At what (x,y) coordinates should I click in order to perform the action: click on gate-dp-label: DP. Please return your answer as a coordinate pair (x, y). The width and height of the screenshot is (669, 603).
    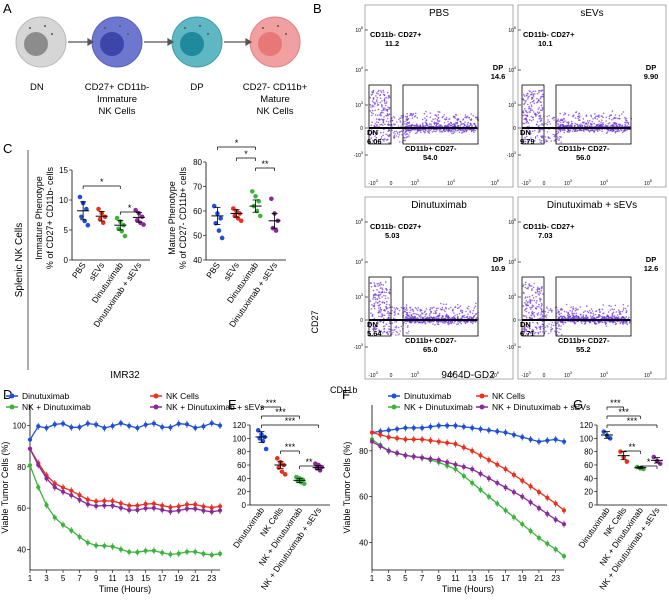
    Looking at the image, I should click on (651, 67).